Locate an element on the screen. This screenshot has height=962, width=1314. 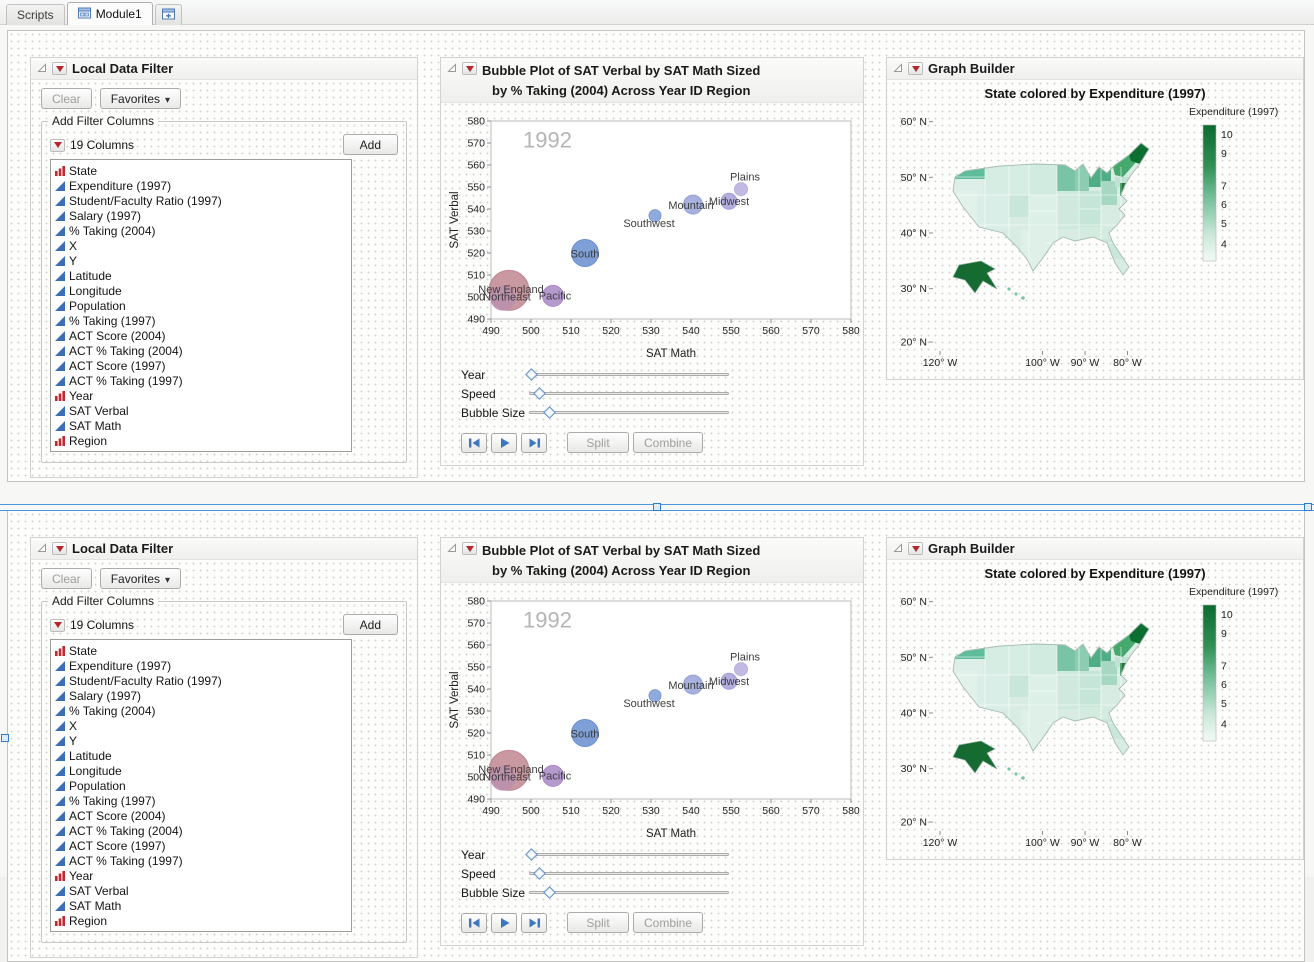
tab-scripts: Scripts is located at coordinates (35, 14).